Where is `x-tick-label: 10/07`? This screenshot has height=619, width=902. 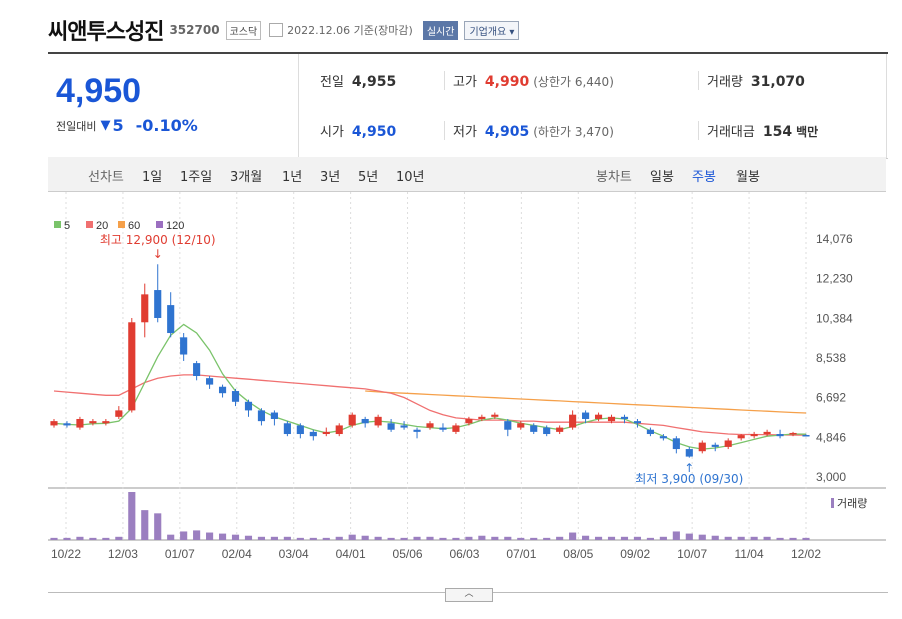
x-tick-label: 10/07 is located at coordinates (692, 554).